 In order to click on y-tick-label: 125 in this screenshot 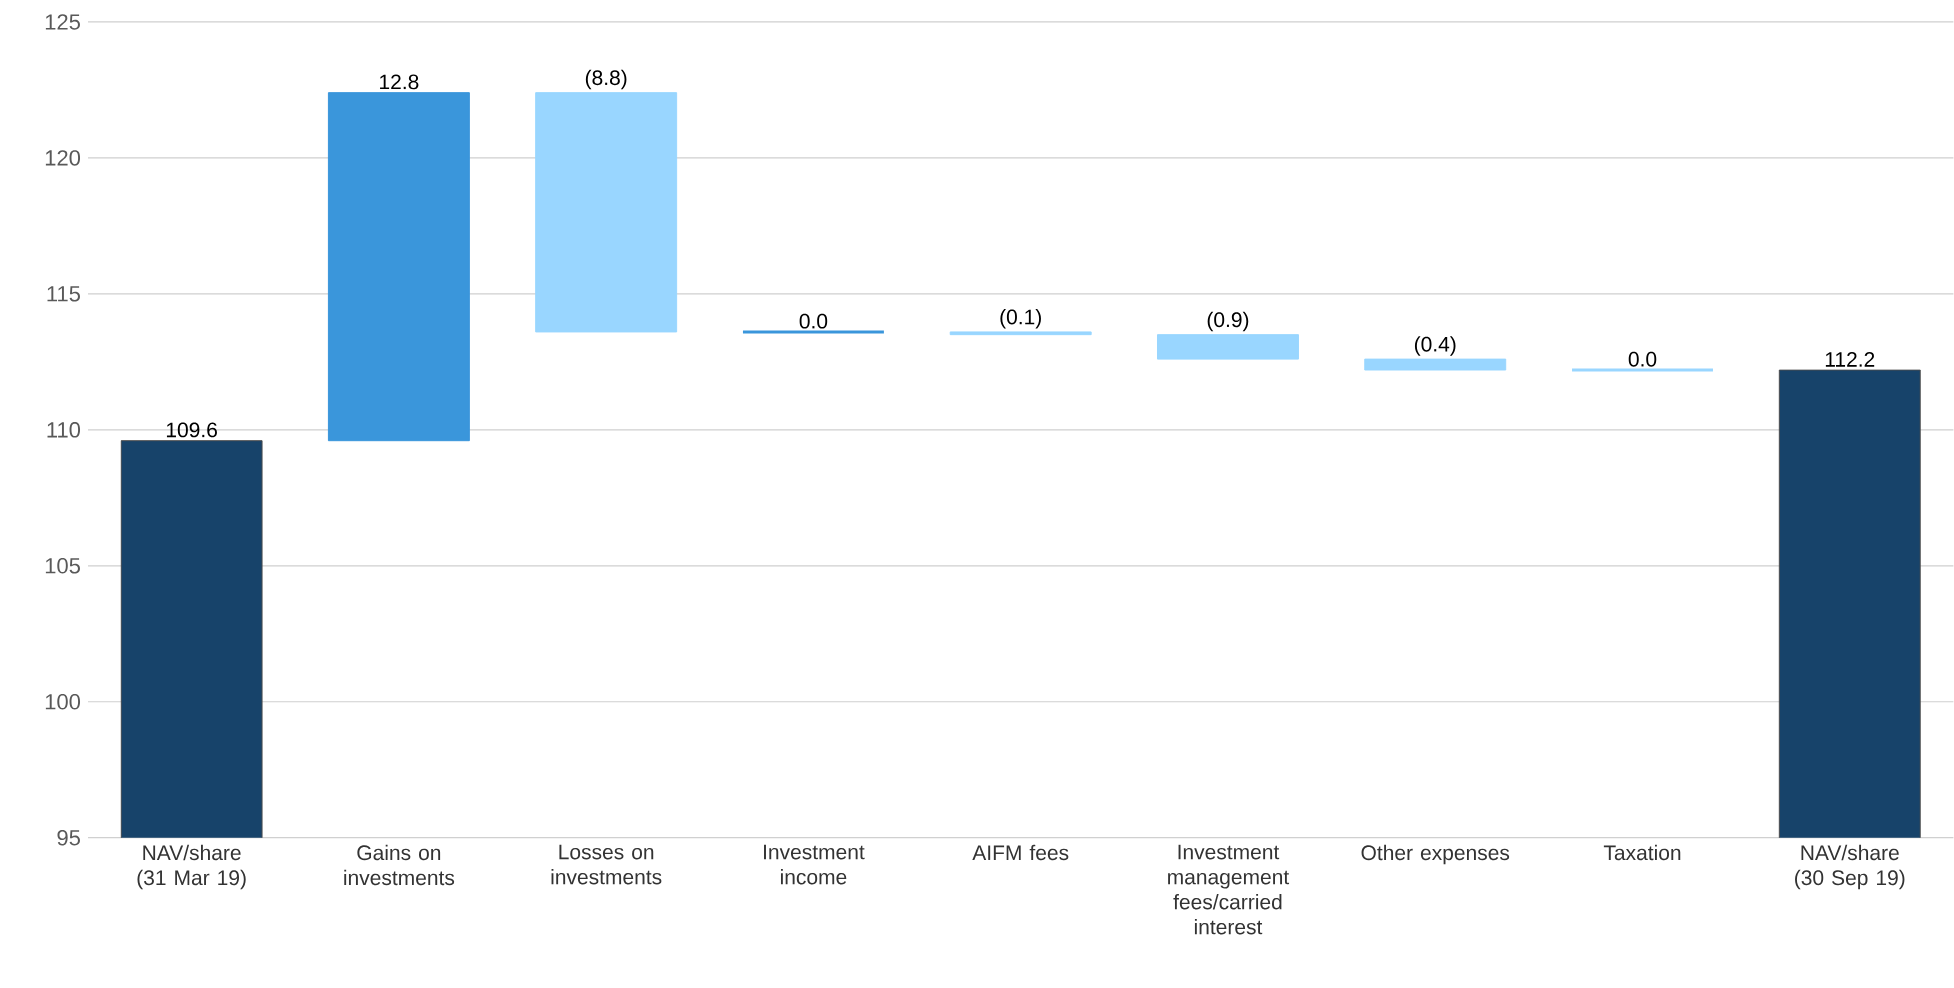, I will do `click(62, 22)`.